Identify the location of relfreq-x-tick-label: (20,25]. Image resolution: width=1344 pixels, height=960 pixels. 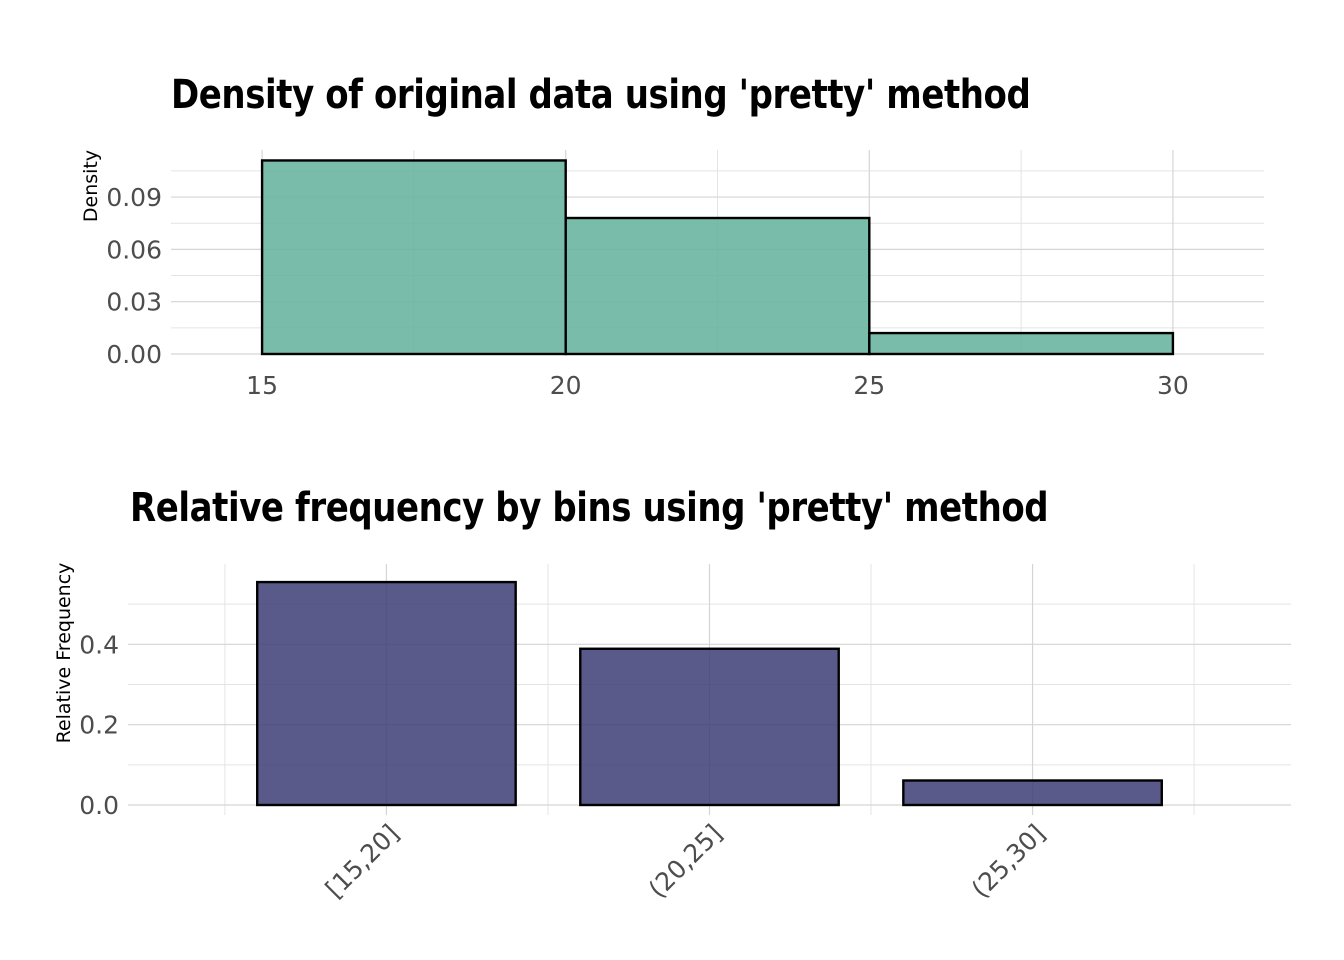
(685, 861).